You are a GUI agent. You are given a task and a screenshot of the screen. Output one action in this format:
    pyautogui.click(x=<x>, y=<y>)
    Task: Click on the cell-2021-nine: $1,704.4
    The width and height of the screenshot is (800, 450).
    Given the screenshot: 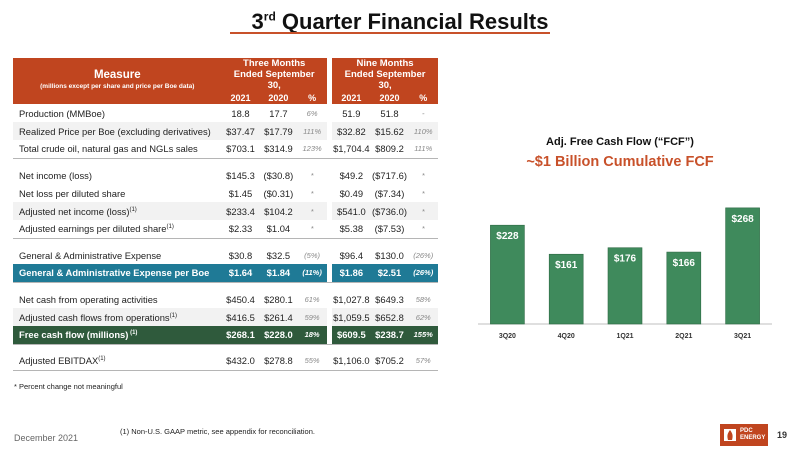 What is the action you would take?
    pyautogui.click(x=351, y=149)
    